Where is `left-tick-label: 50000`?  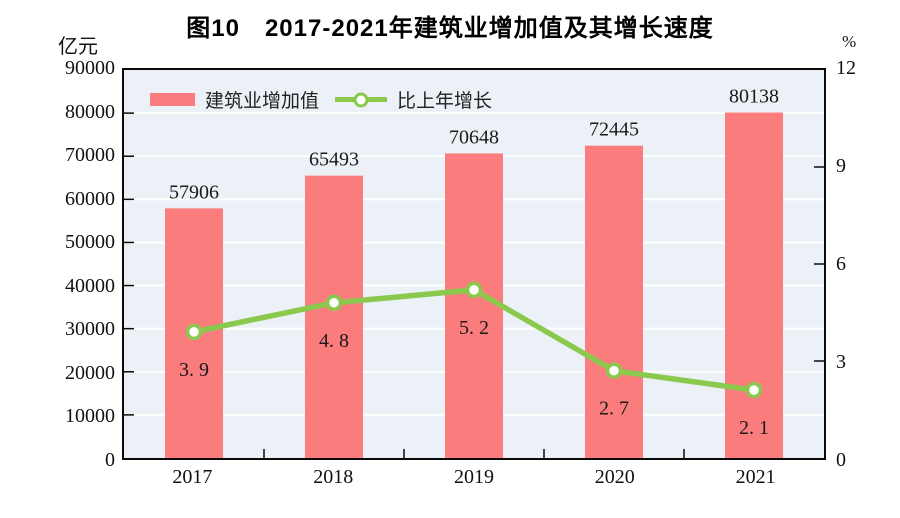 left-tick-label: 50000 is located at coordinates (90, 242).